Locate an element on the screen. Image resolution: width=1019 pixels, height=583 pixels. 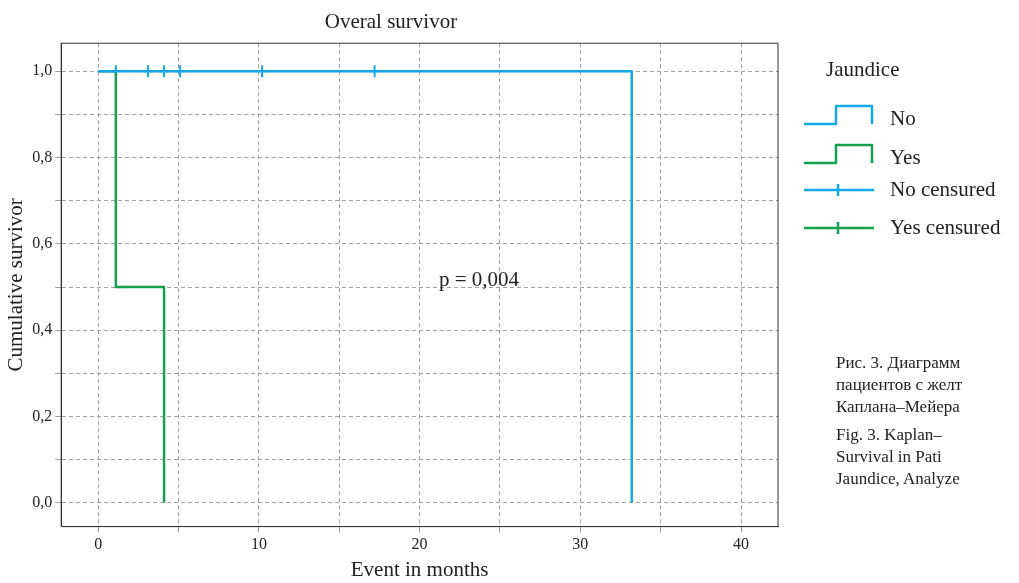
y-tick-label: 0,2 is located at coordinates (42, 415).